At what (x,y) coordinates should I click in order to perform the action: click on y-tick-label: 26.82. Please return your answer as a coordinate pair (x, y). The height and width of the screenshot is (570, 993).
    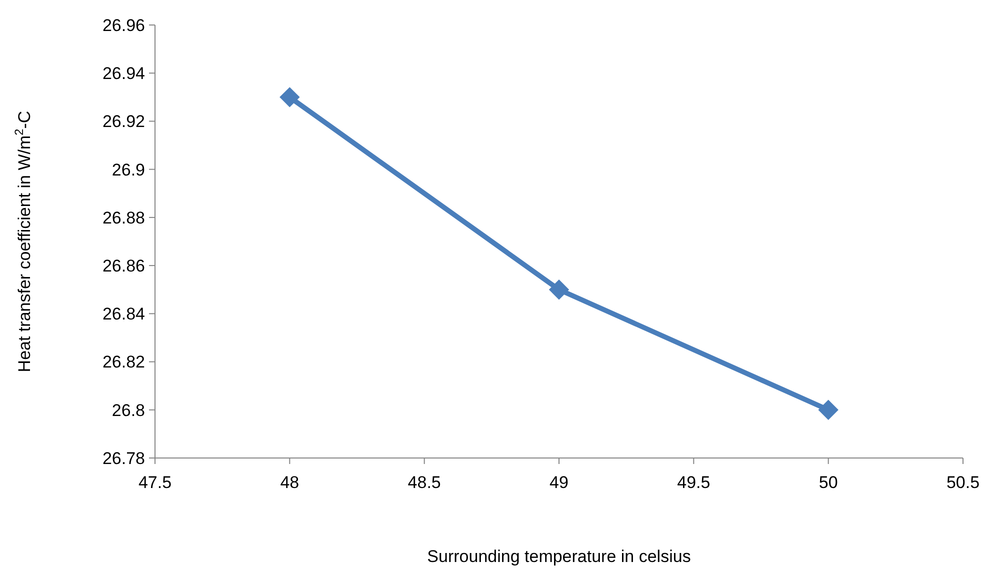
    Looking at the image, I should click on (123, 362).